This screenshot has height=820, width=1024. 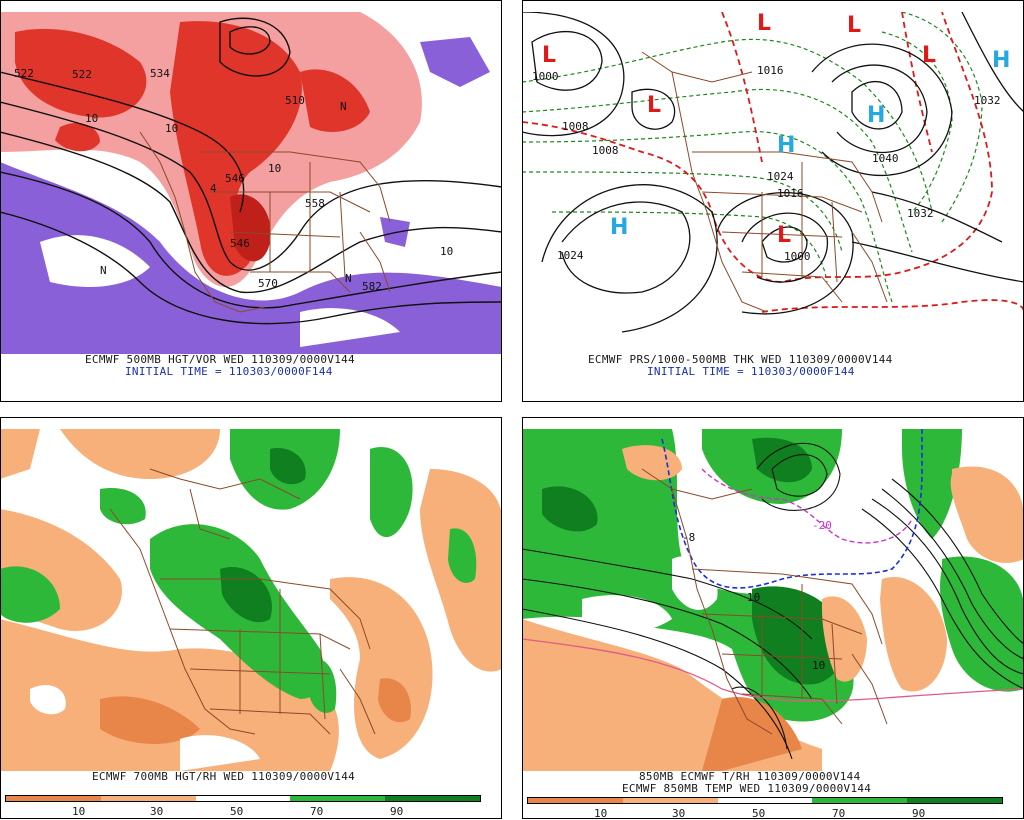 I want to click on contour-label: 510, so click(x=295, y=100).